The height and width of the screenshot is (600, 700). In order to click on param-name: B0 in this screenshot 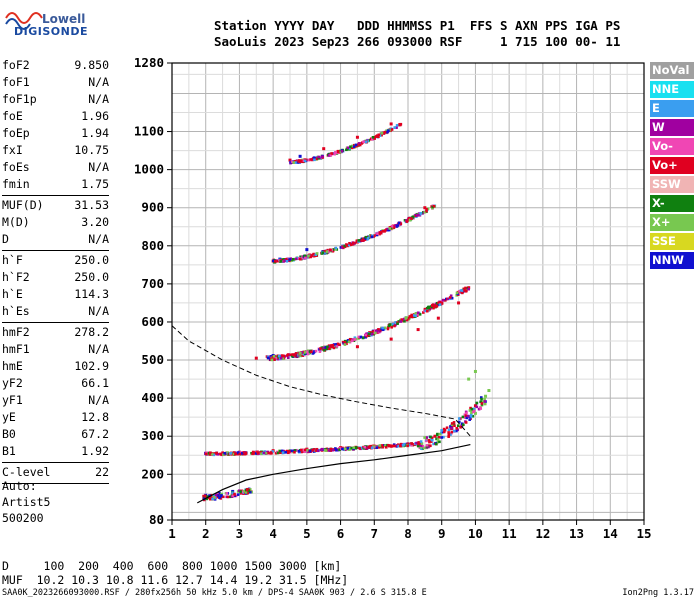, I will do `click(9, 434)`.